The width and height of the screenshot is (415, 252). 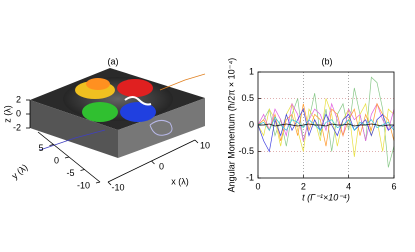 I want to click on z-tick-label: 0, so click(x=18, y=113).